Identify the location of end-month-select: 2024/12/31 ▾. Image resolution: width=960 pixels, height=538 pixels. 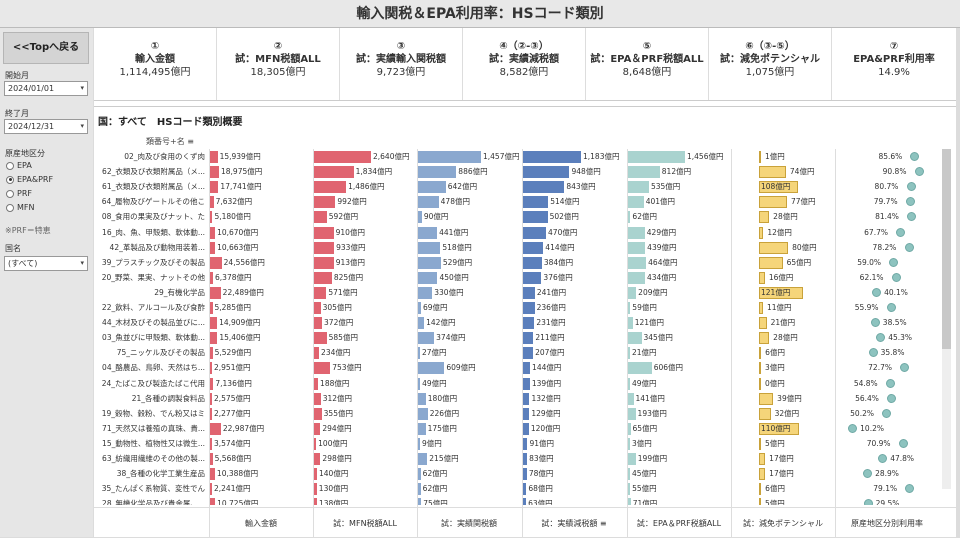
(46, 126).